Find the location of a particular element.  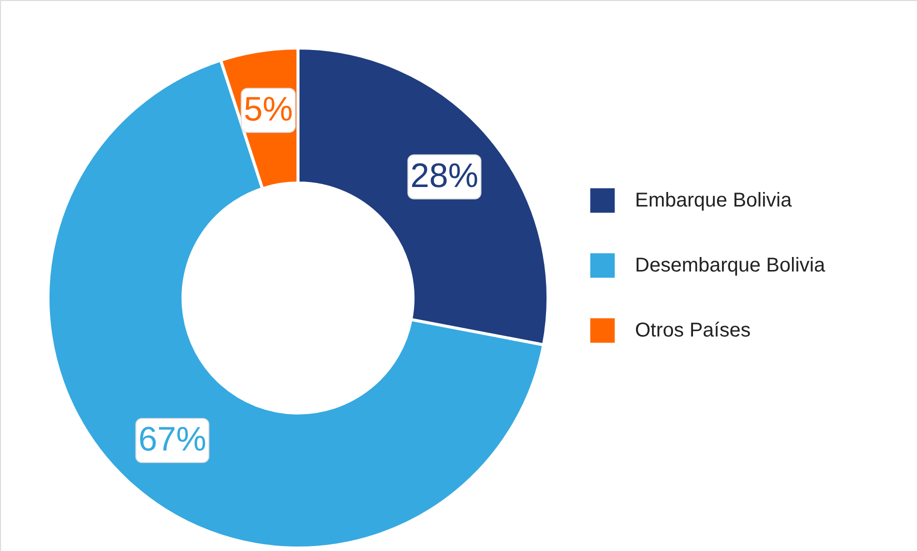

legend-label: Desembarque Bolivia is located at coordinates (730, 265).